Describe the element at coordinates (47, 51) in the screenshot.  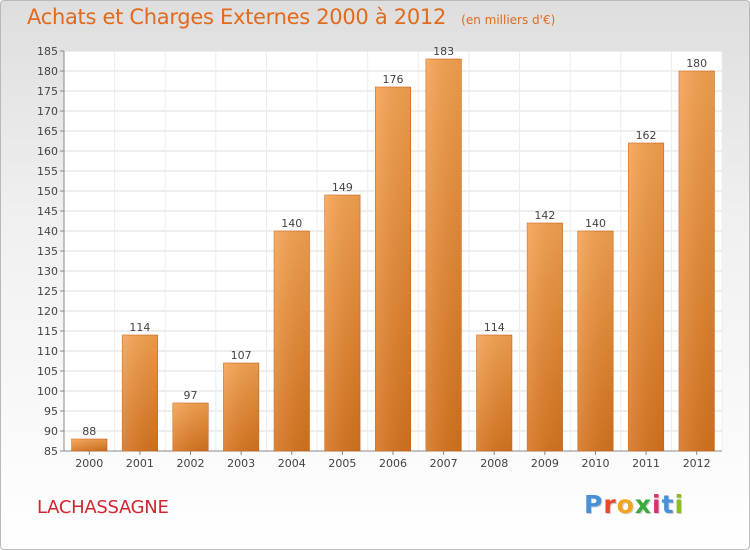
I see `y-tick-label: 185` at that location.